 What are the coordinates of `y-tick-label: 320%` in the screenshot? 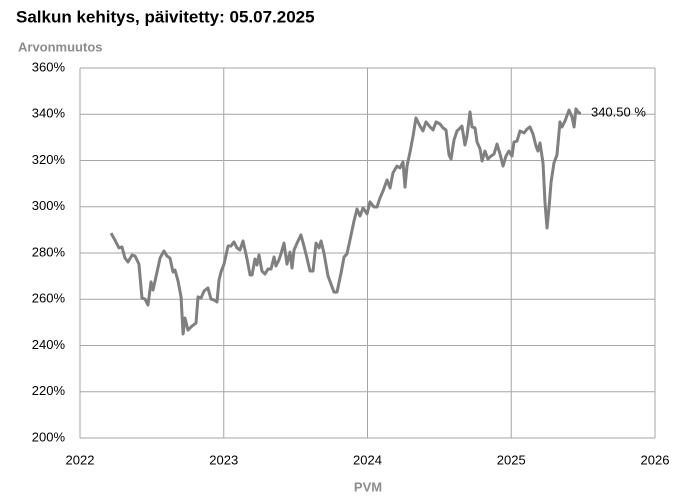 It's located at (49, 159).